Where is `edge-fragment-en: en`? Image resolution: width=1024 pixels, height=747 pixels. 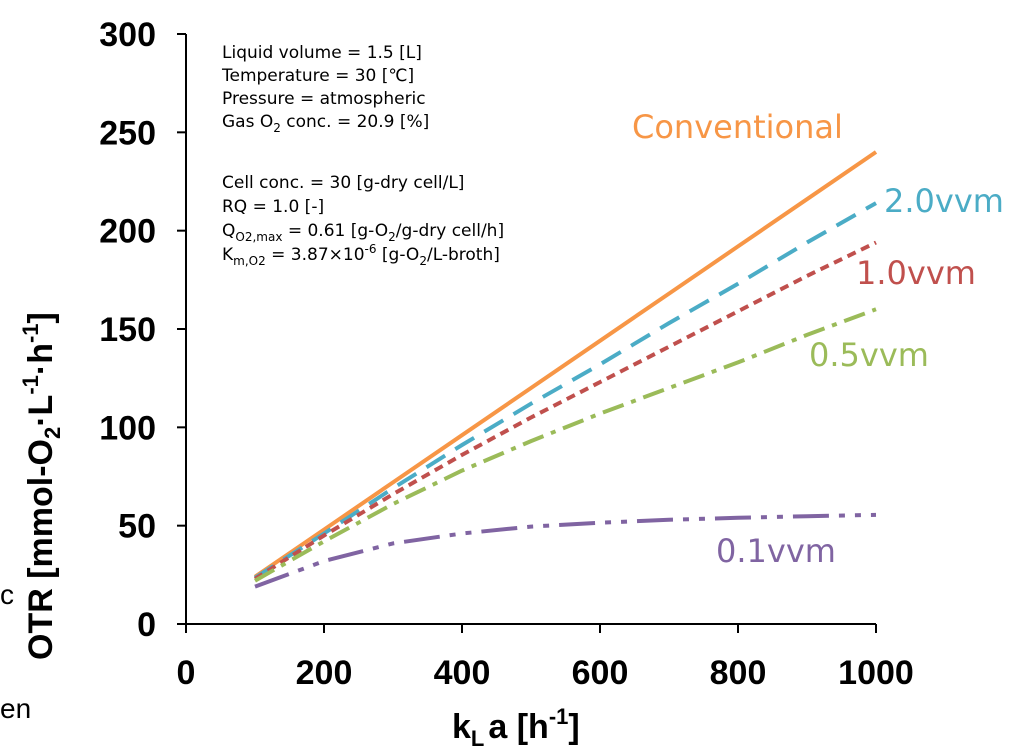
edge-fragment-en: en is located at coordinates (15, 708).